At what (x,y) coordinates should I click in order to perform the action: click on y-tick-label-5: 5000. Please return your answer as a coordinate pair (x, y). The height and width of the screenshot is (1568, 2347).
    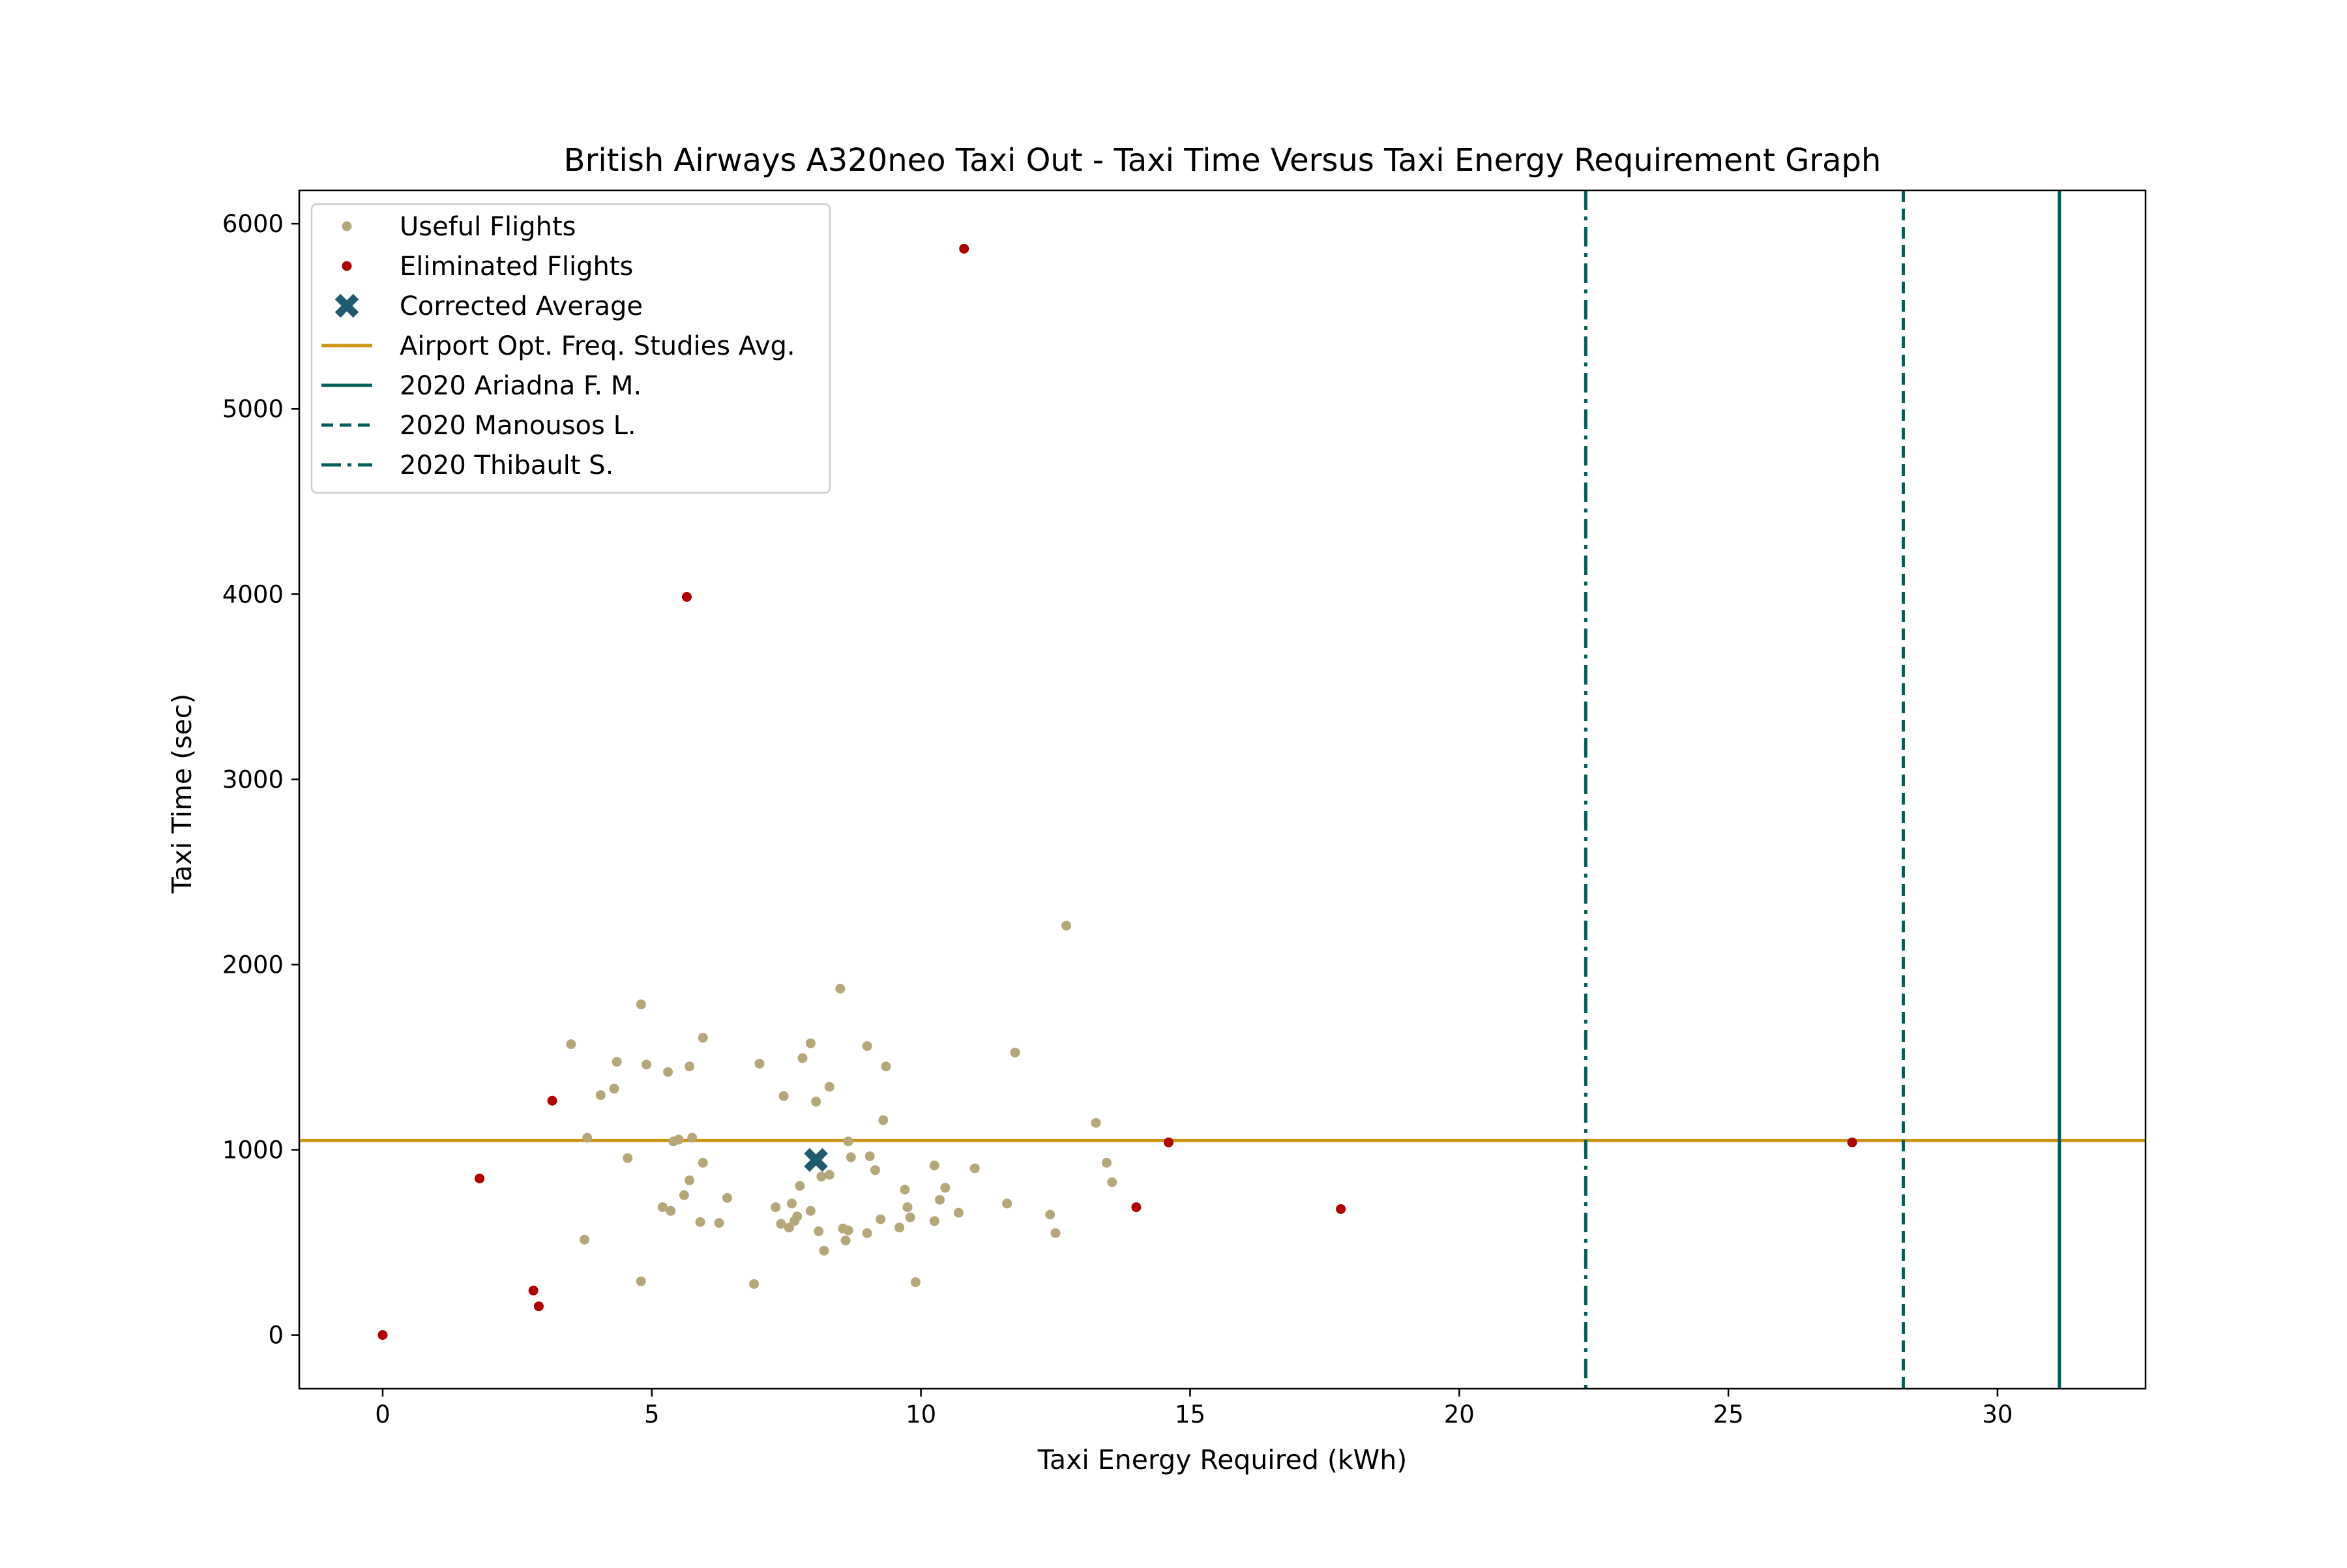
    Looking at the image, I should click on (253, 409).